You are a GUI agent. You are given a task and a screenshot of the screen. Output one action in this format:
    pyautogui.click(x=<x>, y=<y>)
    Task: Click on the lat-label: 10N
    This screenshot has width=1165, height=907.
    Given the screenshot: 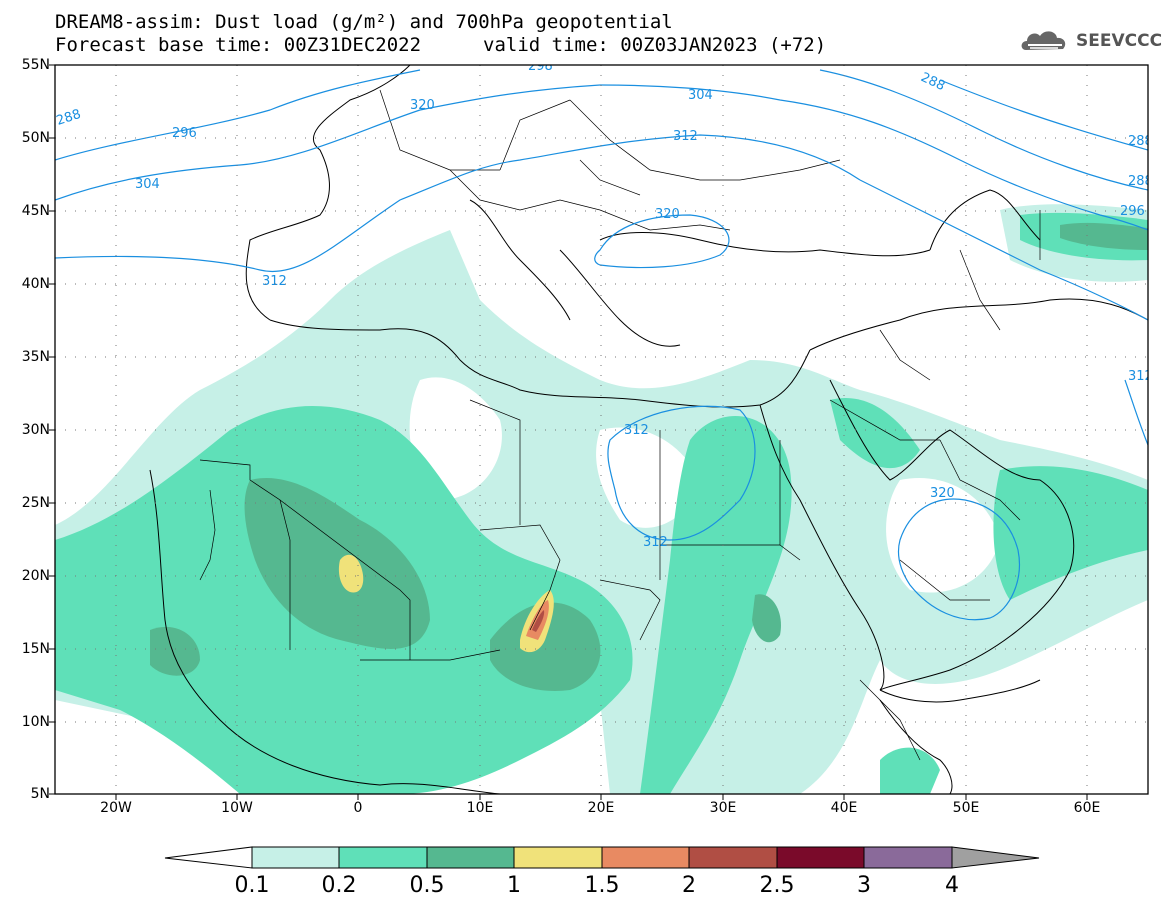 What is the action you would take?
    pyautogui.click(x=35, y=722)
    